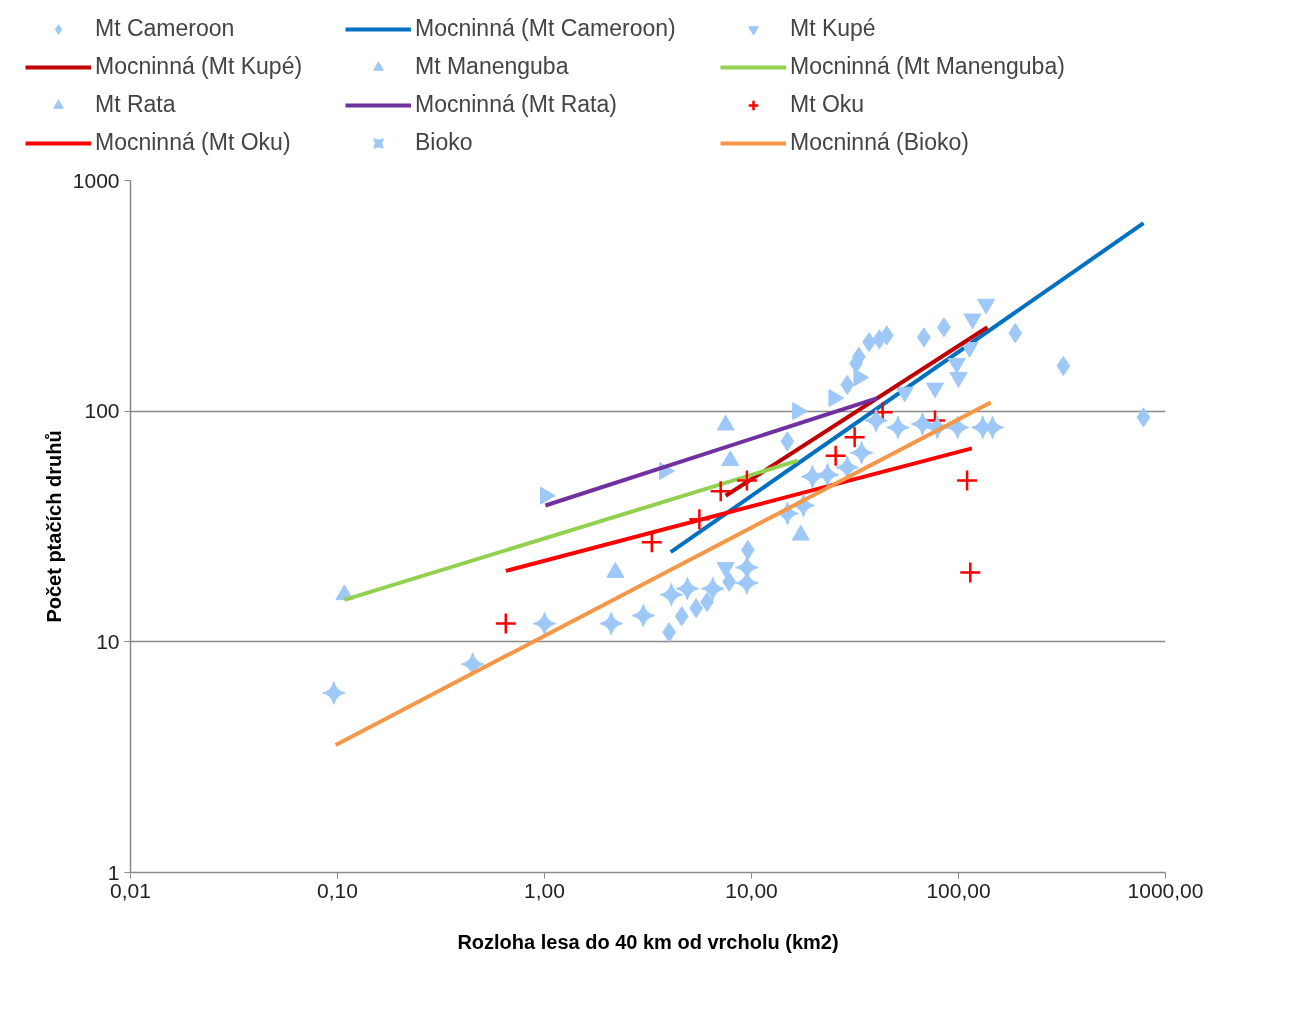 The width and height of the screenshot is (1298, 1030). I want to click on x-tick-label: 0,10, so click(337, 890).